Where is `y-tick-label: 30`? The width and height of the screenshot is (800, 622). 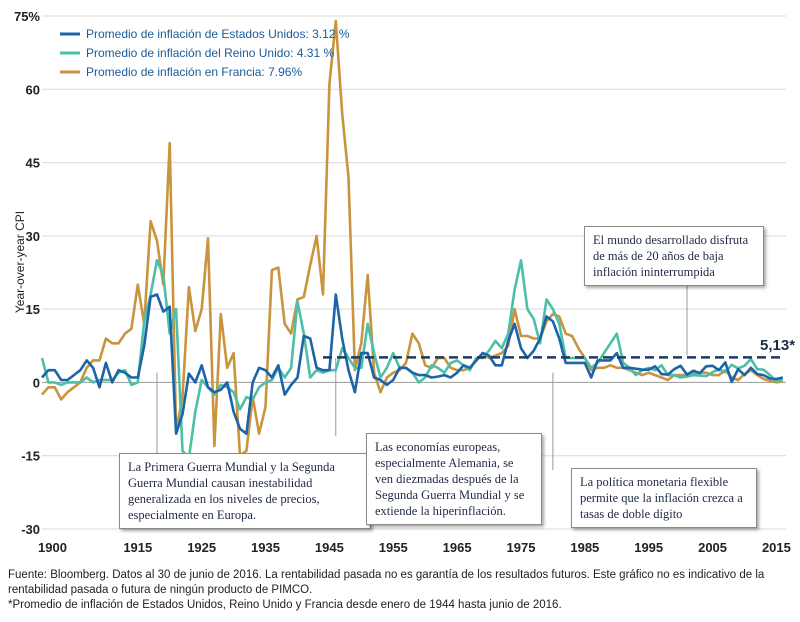
y-tick-label: 30 is located at coordinates (33, 236).